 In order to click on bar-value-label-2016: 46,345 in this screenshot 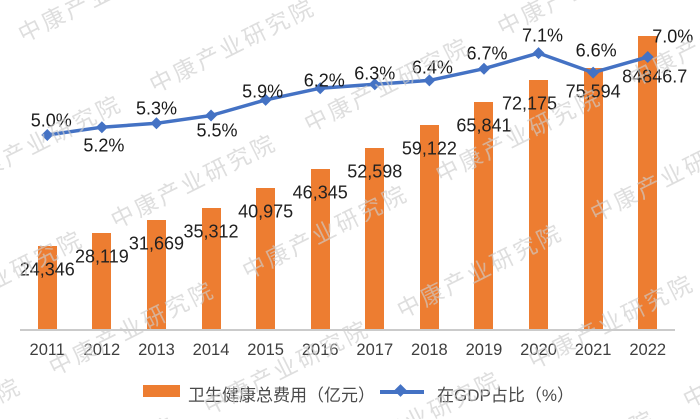, I will do `click(320, 192)`.